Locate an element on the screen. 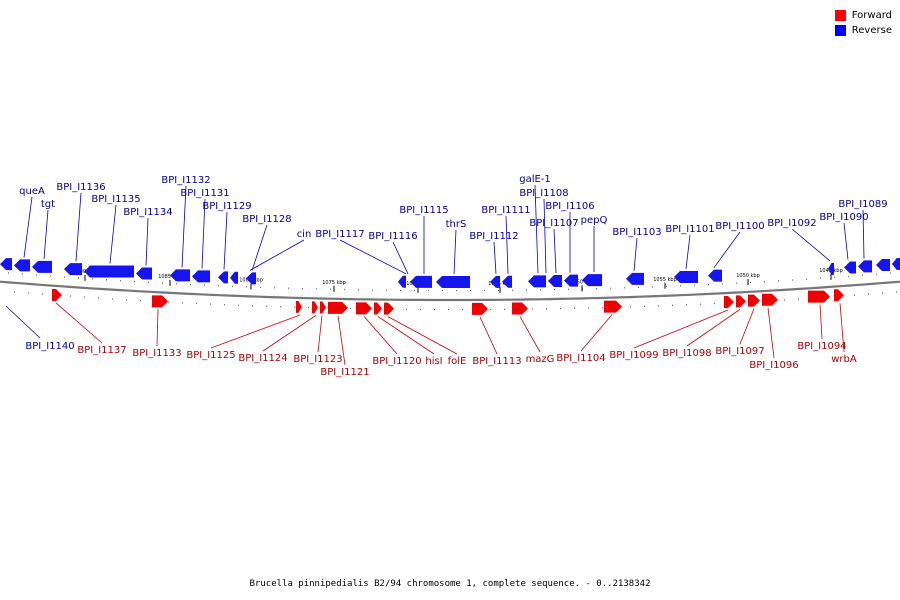 The height and width of the screenshot is (600, 900). forward-gene-label: BPI_I1133 is located at coordinates (156, 353).